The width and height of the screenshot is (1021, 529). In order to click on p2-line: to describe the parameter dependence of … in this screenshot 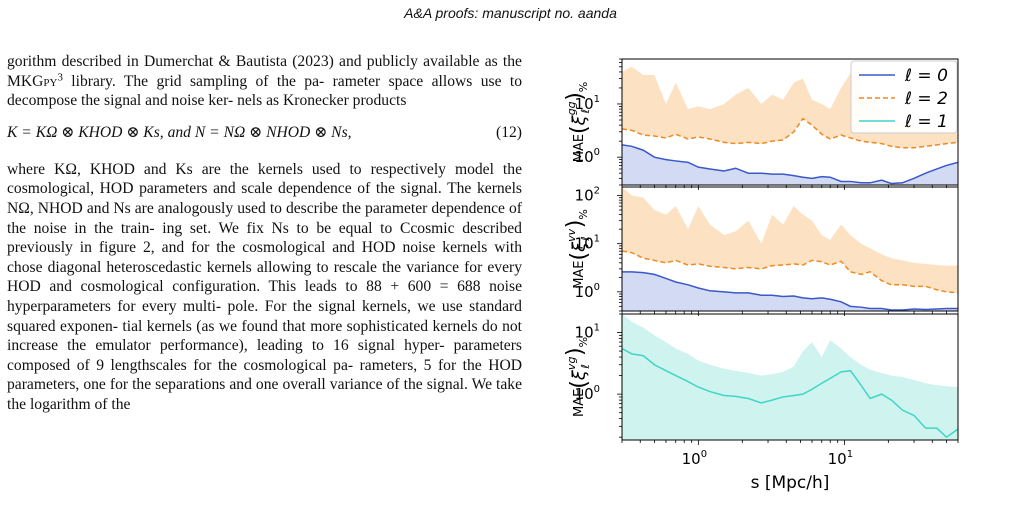, I will do `click(264, 218)`.